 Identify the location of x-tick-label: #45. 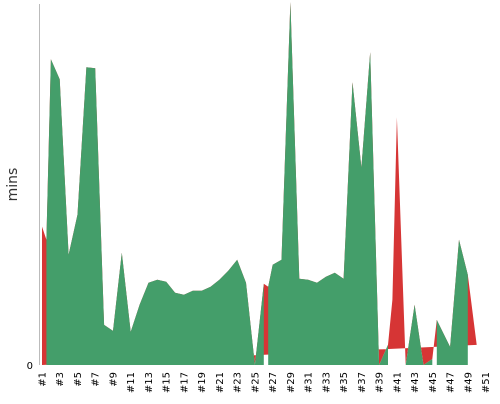
(433, 382).